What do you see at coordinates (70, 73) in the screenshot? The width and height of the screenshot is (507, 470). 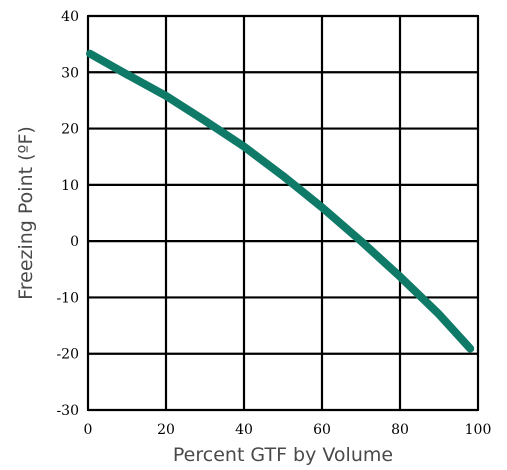 I see `y-tick-label: 30` at bounding box center [70, 73].